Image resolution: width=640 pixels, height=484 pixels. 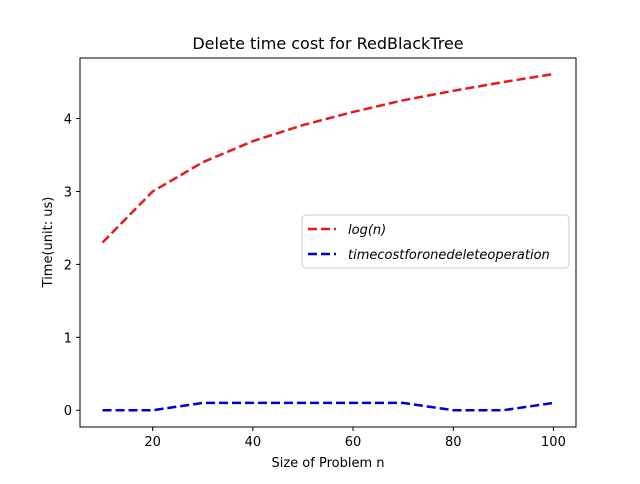 What do you see at coordinates (435, 241) in the screenshot?
I see `legend: log(n) timecostforonedeleteoperation` at bounding box center [435, 241].